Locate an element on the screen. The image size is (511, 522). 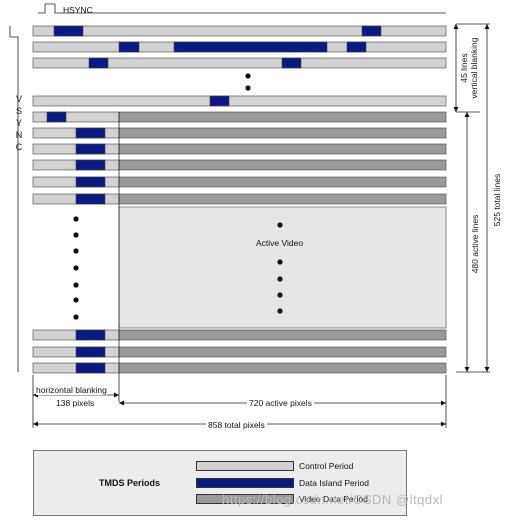
vertical-blanking-arrow-bottom is located at coordinates (456, 109).